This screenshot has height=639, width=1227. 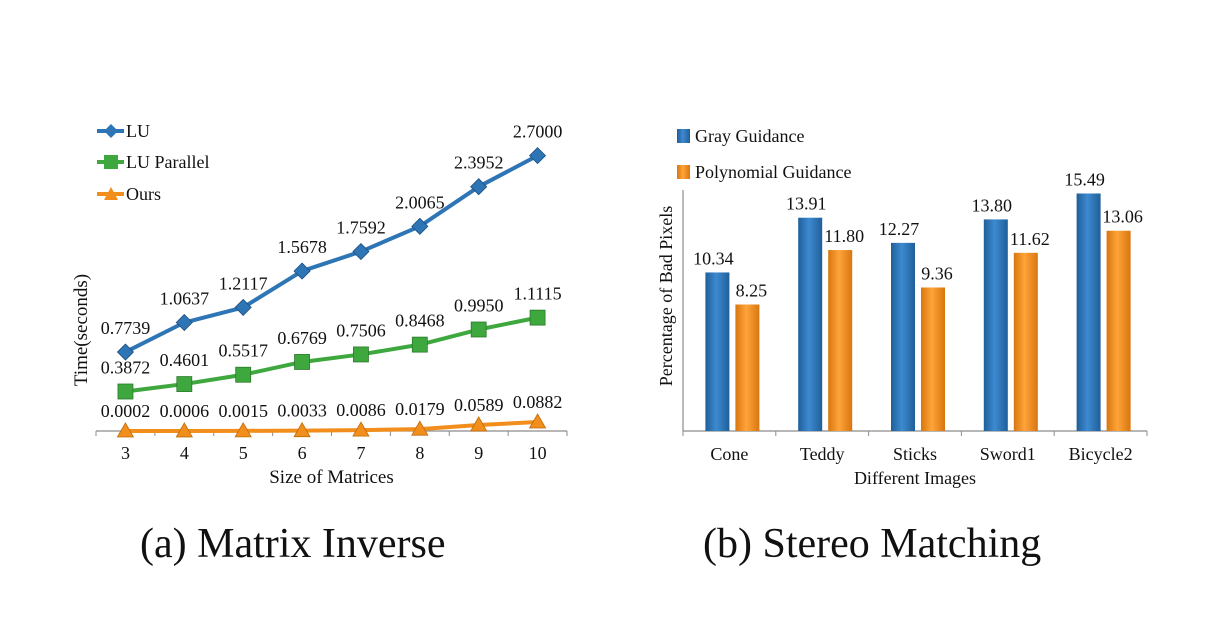 I want to click on data-label-ours: 0.0882, so click(x=538, y=402).